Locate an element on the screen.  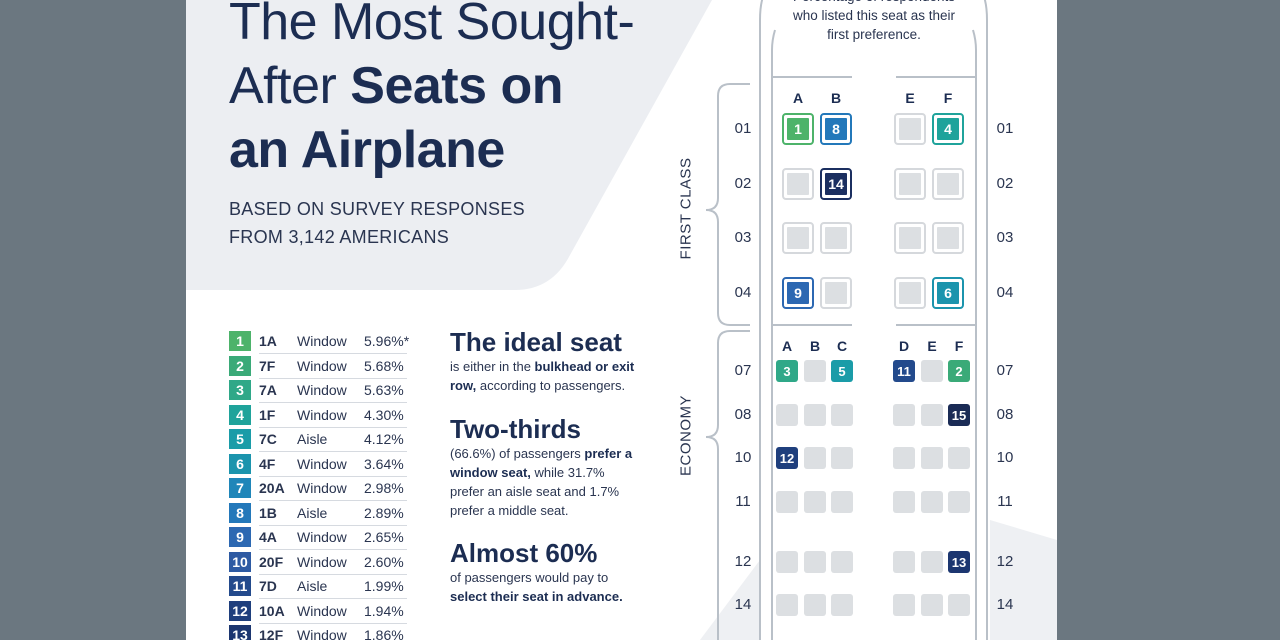
seat-code: 20A is located at coordinates (272, 488).